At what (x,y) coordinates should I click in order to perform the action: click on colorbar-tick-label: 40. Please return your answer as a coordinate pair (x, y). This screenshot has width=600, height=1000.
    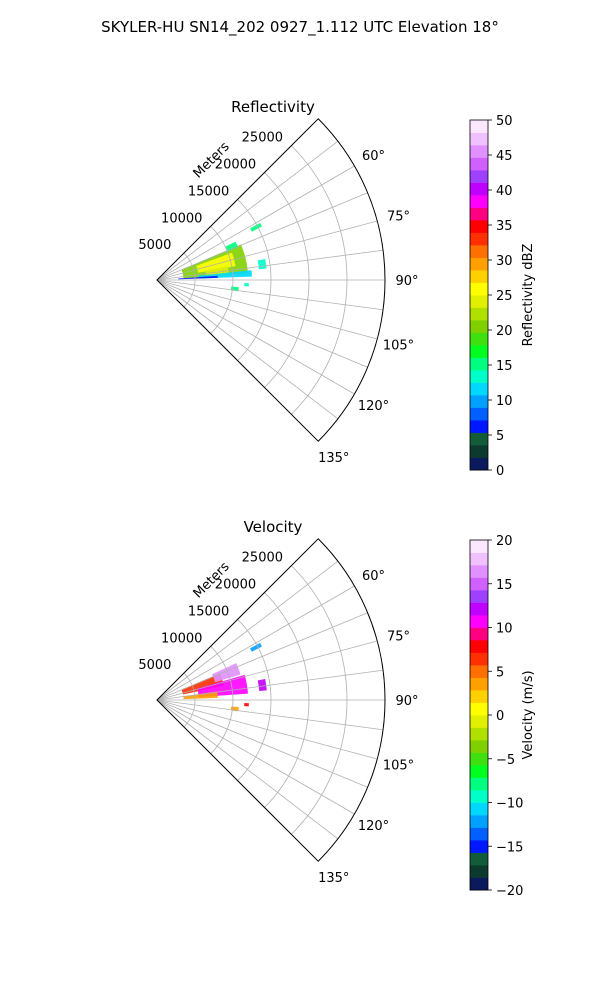
    Looking at the image, I should click on (504, 191).